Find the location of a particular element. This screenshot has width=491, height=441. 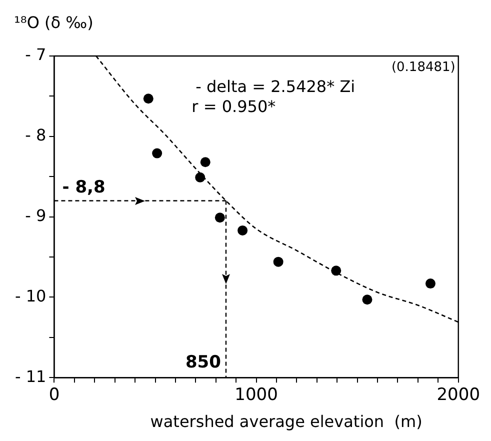

y-tick-label: - 7 is located at coordinates (35, 54).